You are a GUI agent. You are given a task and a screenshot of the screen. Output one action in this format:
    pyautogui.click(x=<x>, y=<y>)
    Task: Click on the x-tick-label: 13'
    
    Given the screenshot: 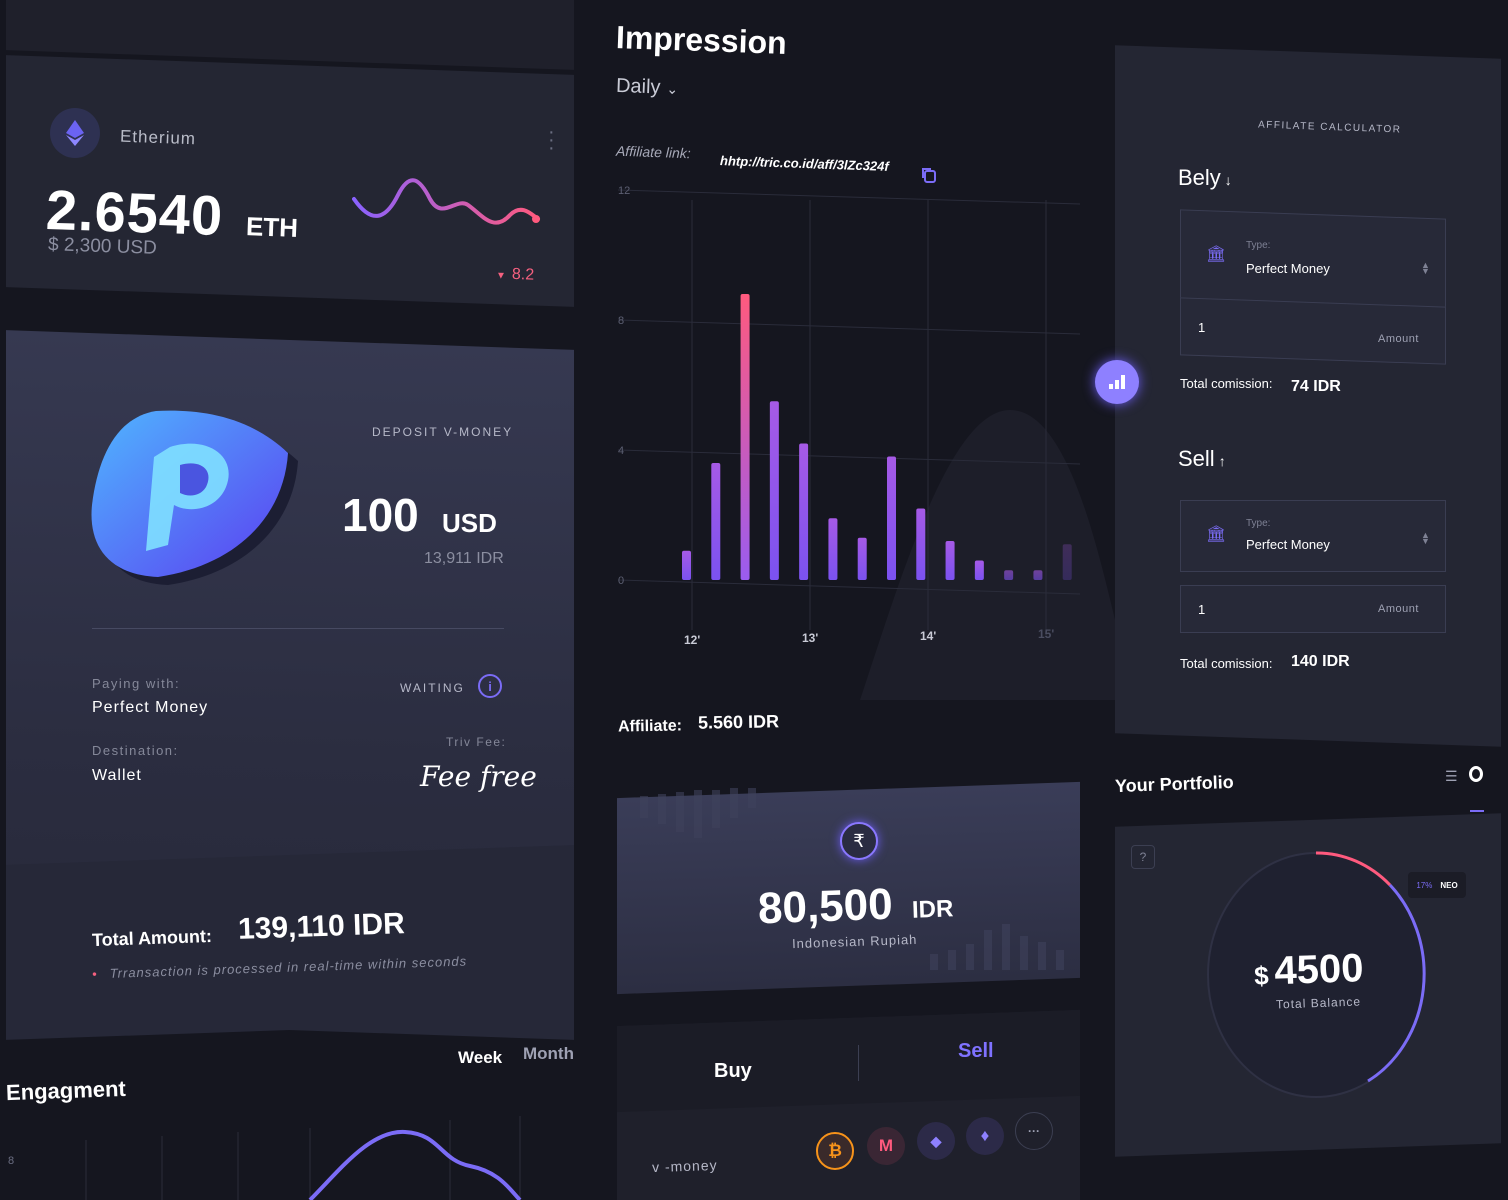 What is the action you would take?
    pyautogui.click(x=810, y=638)
    